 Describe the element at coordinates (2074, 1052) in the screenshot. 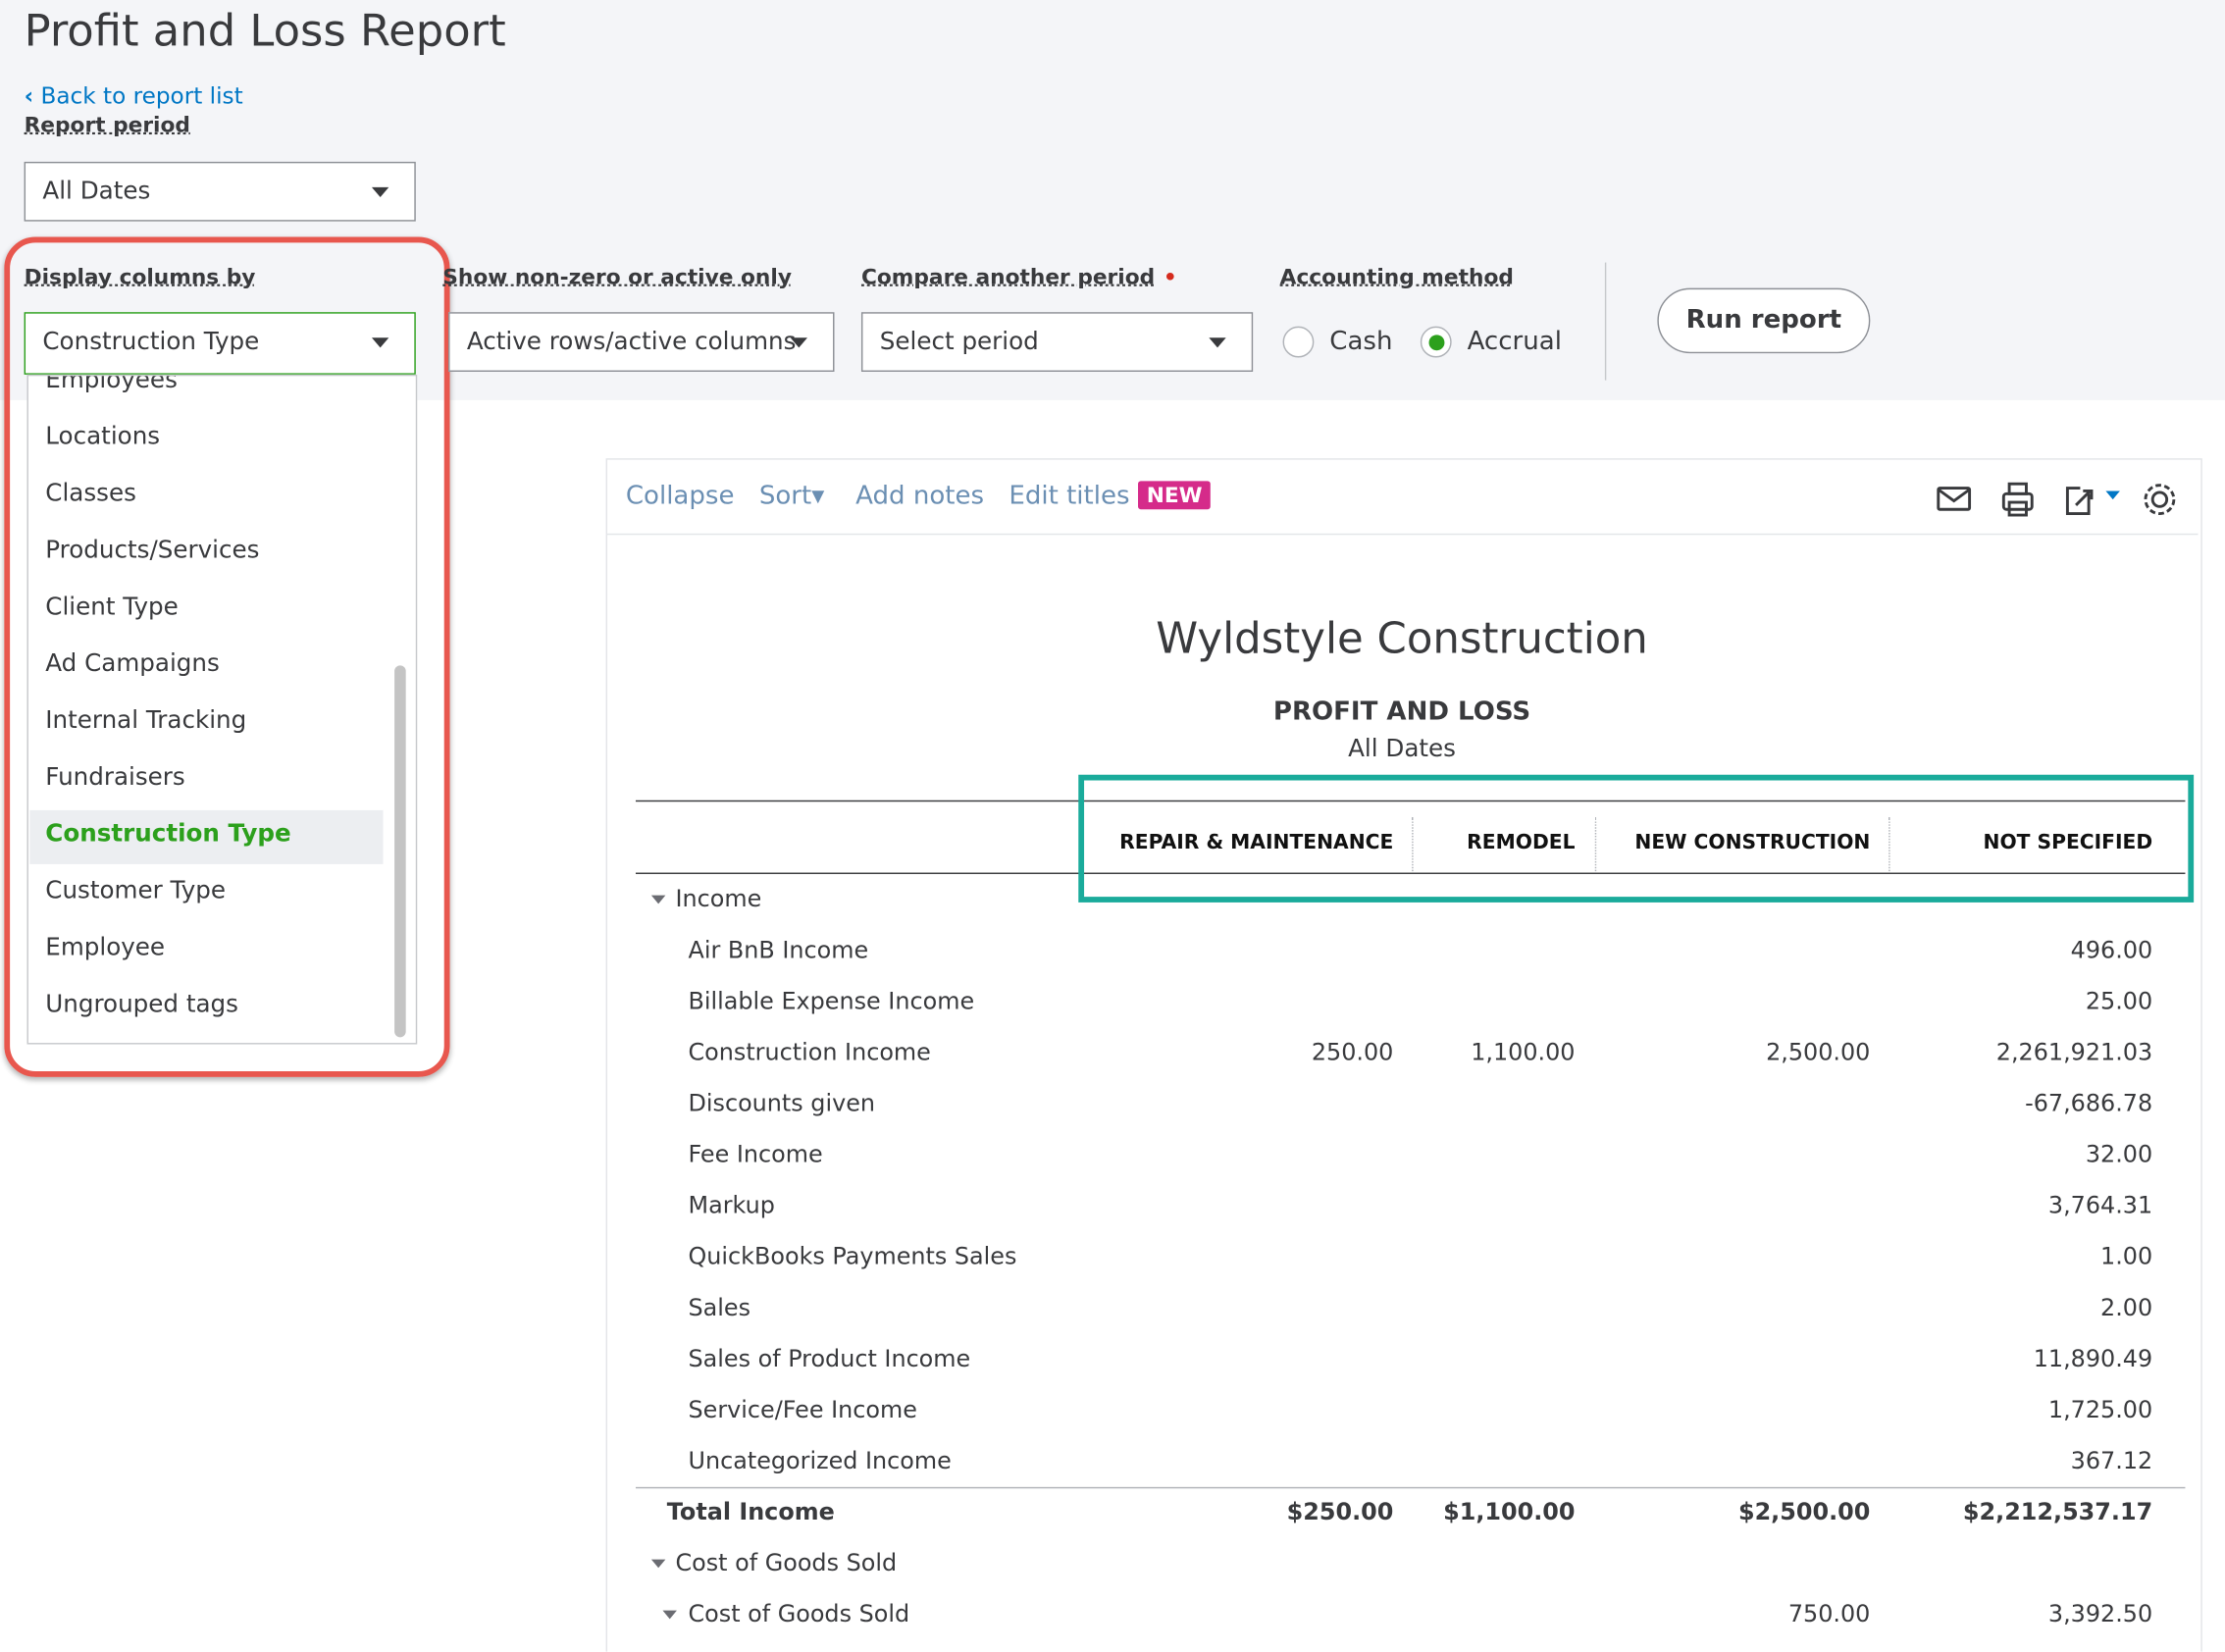

I see `cell-value: 2,261,921.03` at that location.